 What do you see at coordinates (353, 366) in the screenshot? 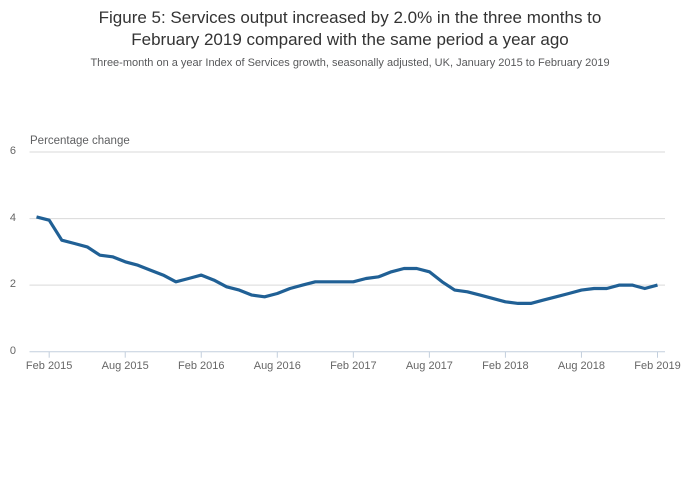
I see `x-axis-tick-label: Feb 2017` at bounding box center [353, 366].